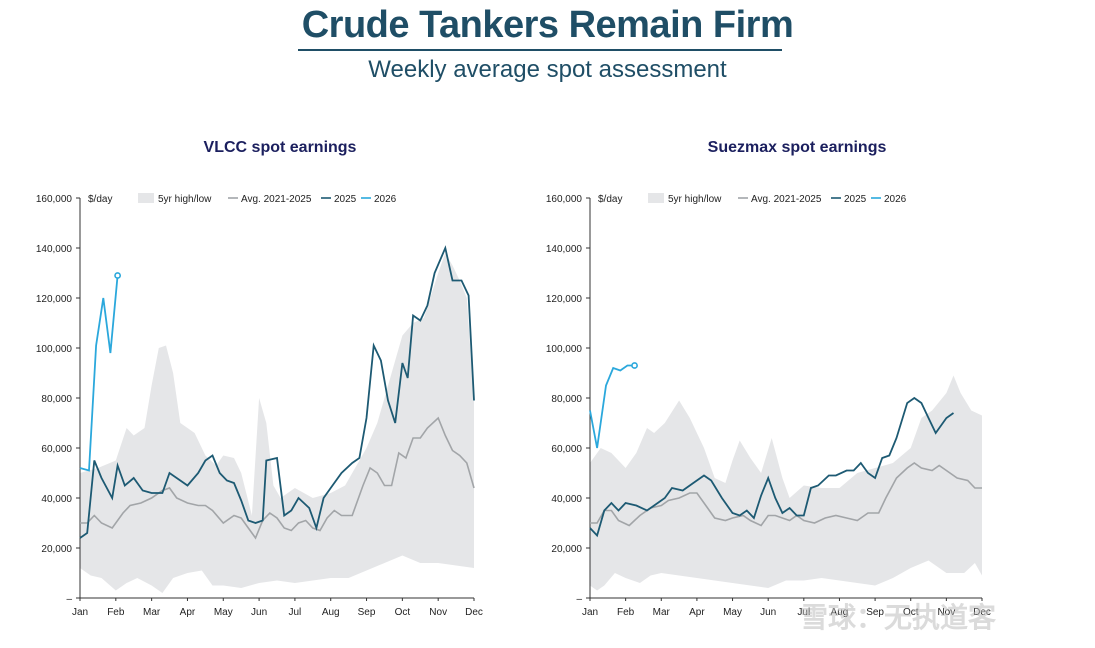 This screenshot has height=648, width=1095. What do you see at coordinates (547, 25) in the screenshot?
I see `page-title: Crude Tankers Remain Firm` at bounding box center [547, 25].